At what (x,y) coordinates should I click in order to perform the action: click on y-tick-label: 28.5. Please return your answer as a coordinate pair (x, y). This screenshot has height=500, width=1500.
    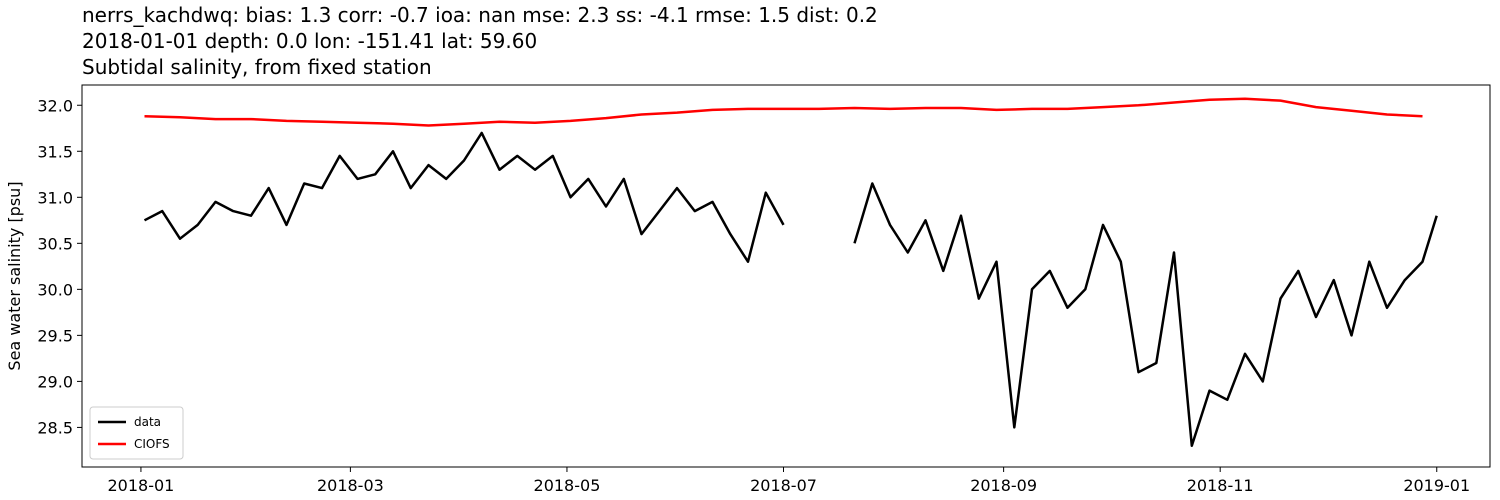
    Looking at the image, I should click on (55, 427).